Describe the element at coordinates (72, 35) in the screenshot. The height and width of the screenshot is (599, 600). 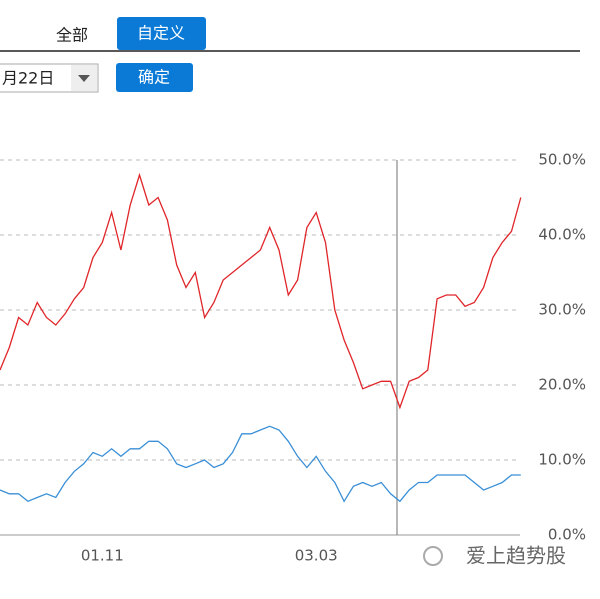
I see `tab-all: 全部` at that location.